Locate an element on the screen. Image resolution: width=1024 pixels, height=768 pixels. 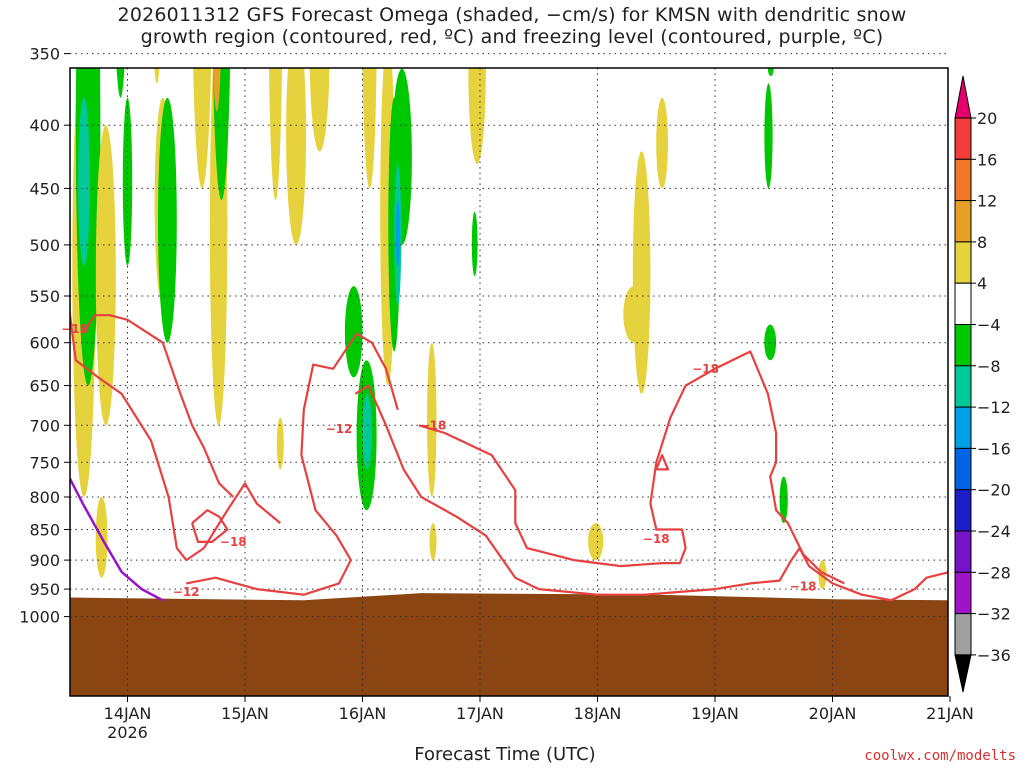
y-tick-label-600: 600 is located at coordinates (44, 343).